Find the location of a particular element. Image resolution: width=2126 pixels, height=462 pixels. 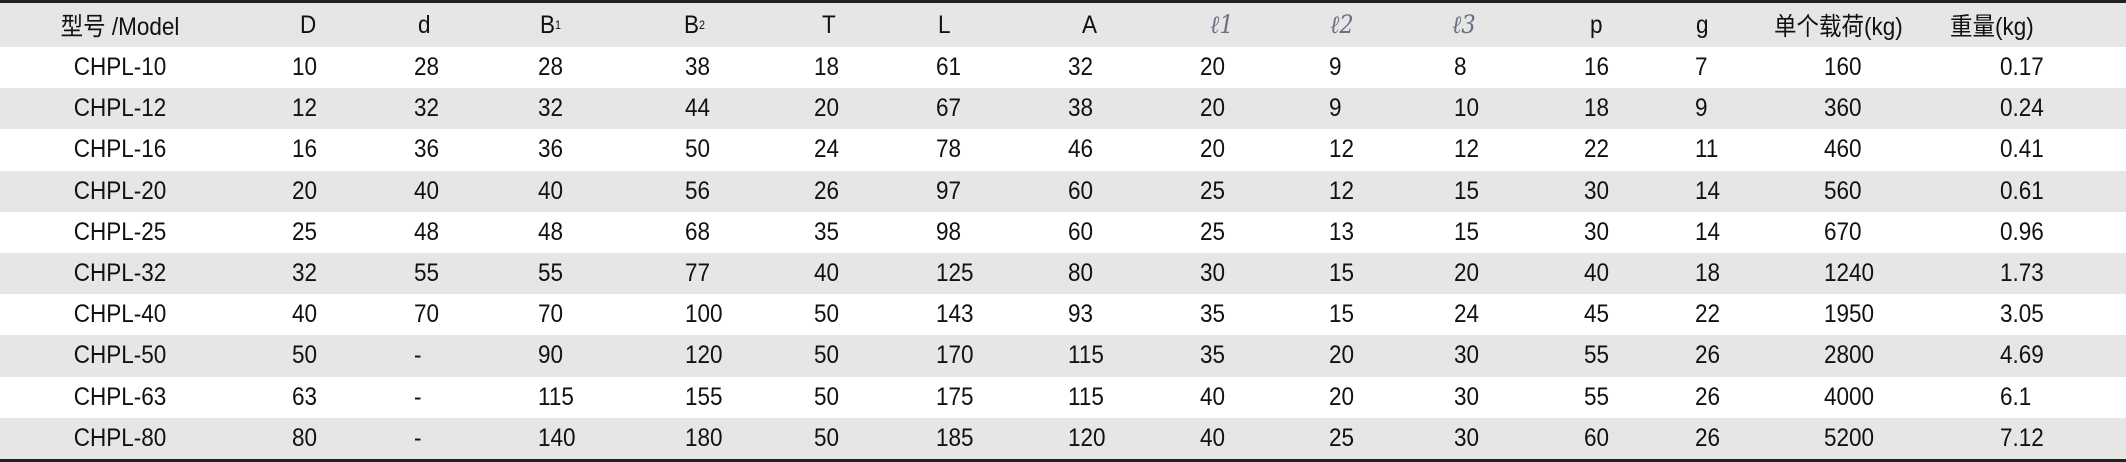

value-cell: 8 is located at coordinates (1460, 67).